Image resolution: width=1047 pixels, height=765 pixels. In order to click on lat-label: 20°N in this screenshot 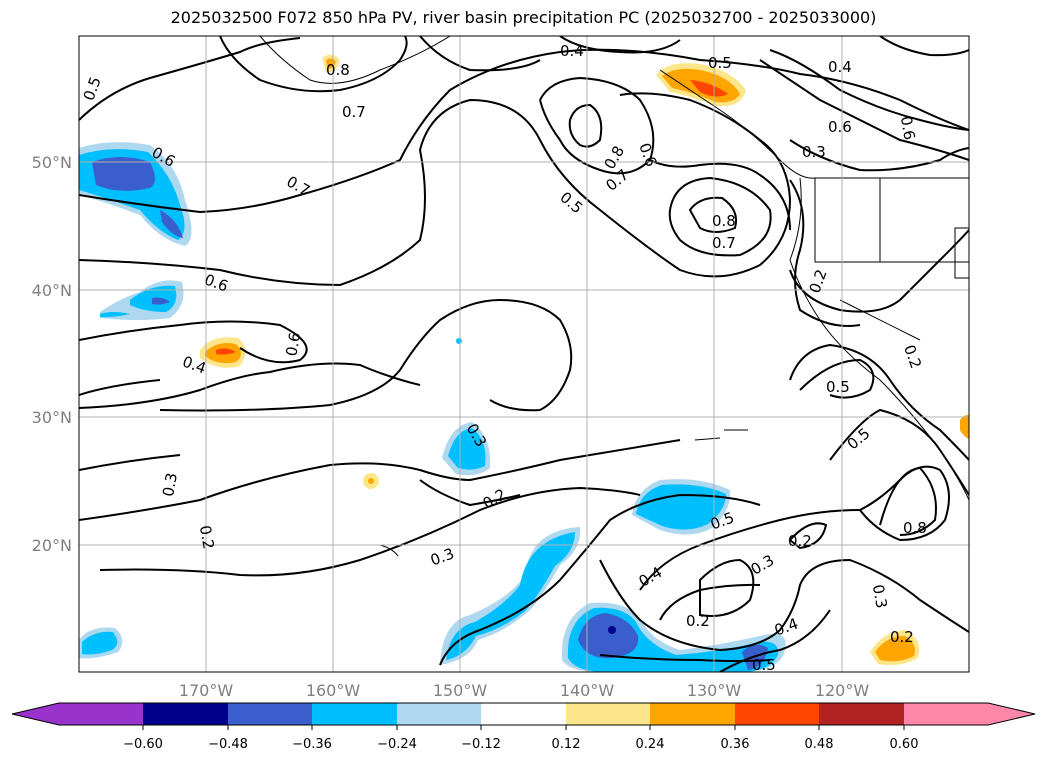, I will do `click(52, 545)`.